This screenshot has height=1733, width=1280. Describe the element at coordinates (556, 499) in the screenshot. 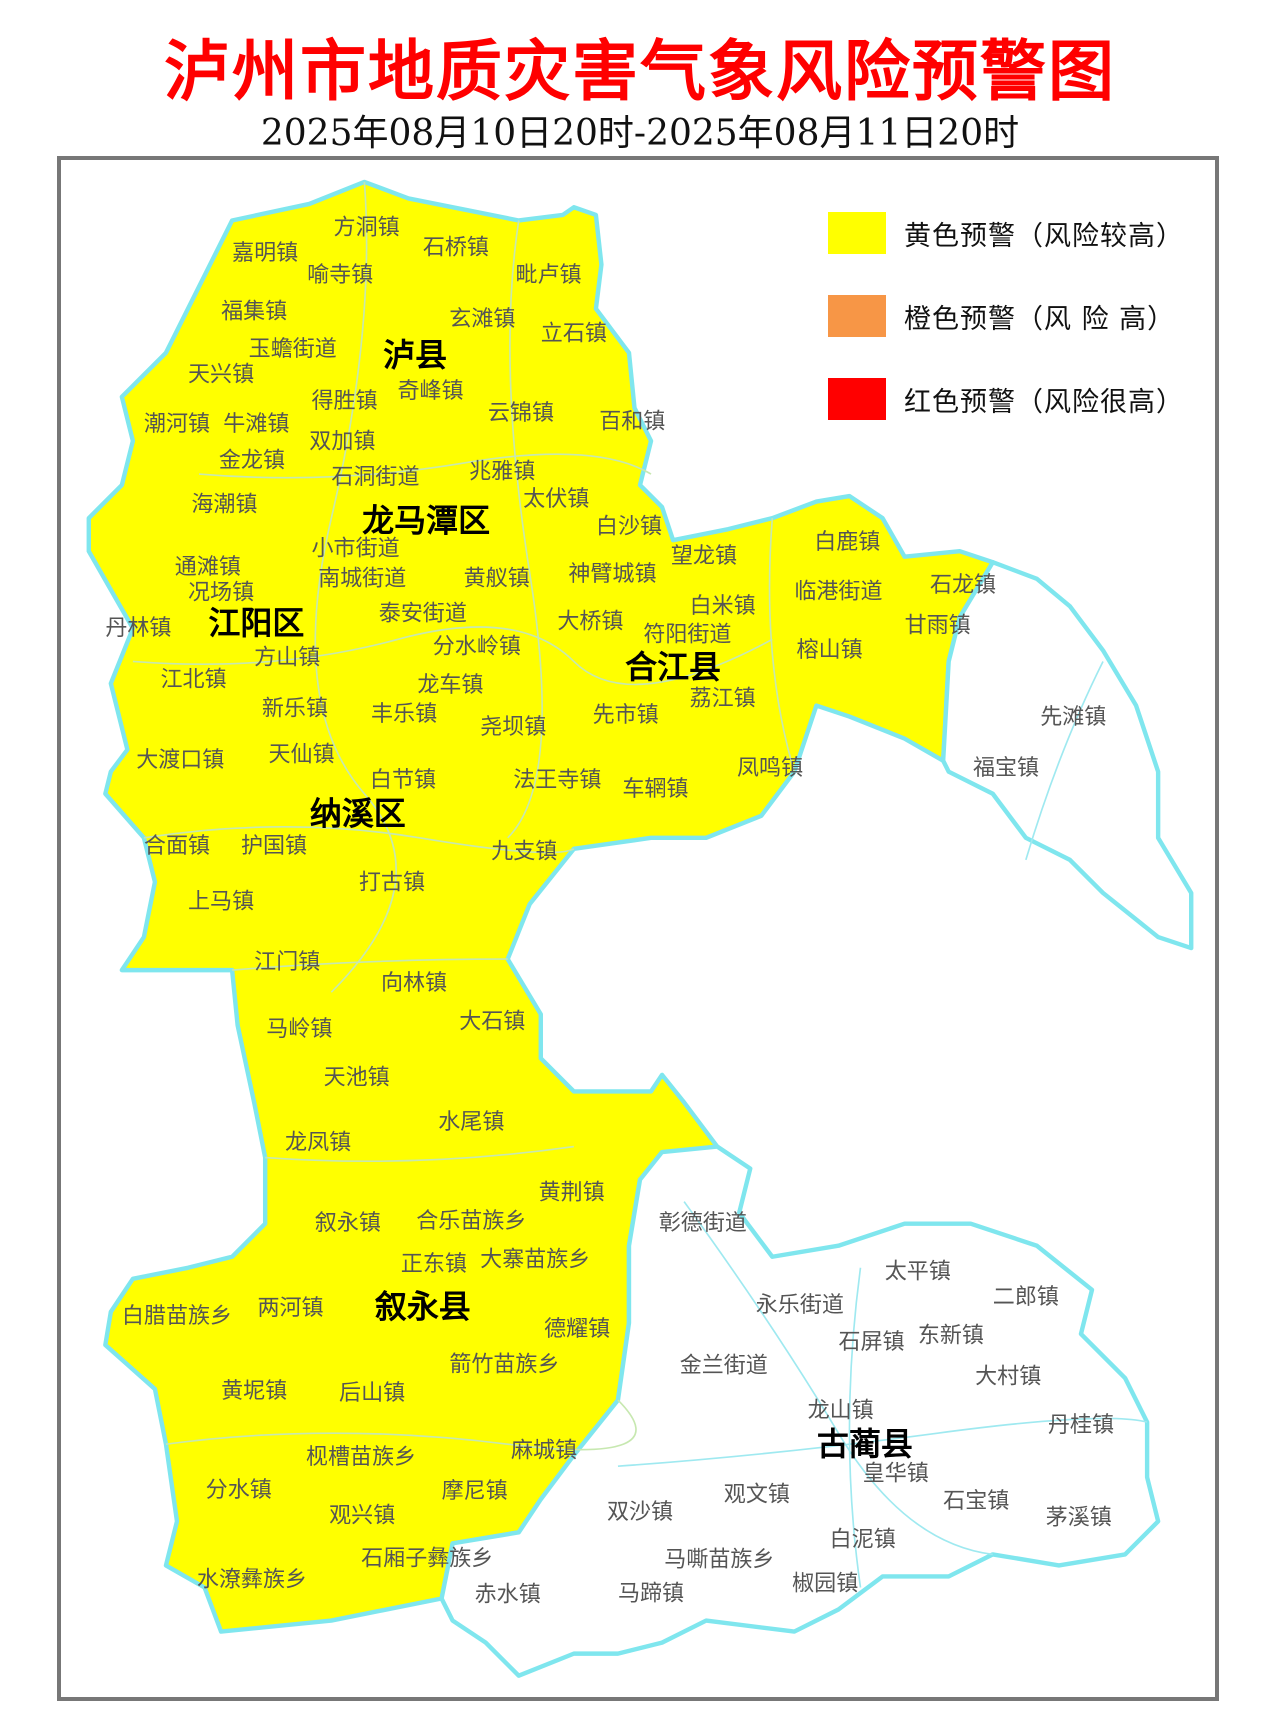

I see `town-label: 太伏镇` at that location.